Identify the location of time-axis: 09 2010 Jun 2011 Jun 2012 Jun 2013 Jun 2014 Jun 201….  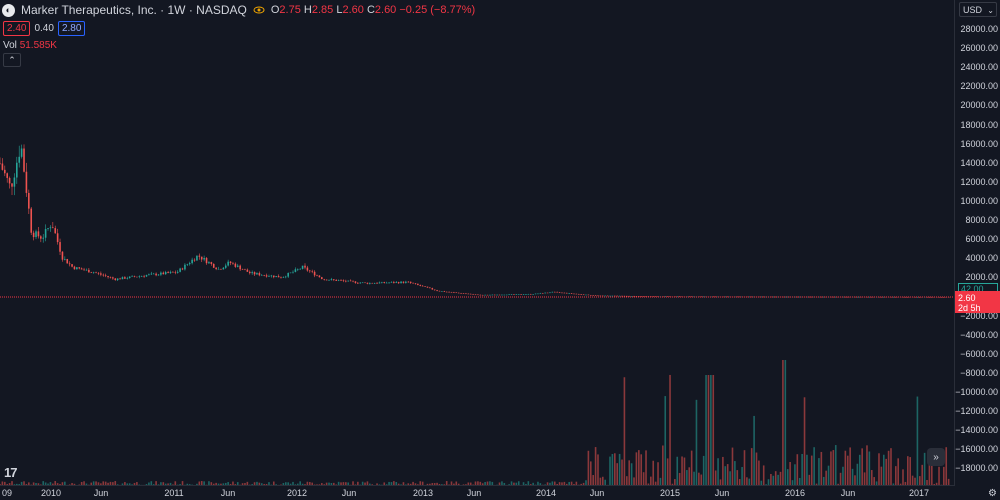
(477, 492).